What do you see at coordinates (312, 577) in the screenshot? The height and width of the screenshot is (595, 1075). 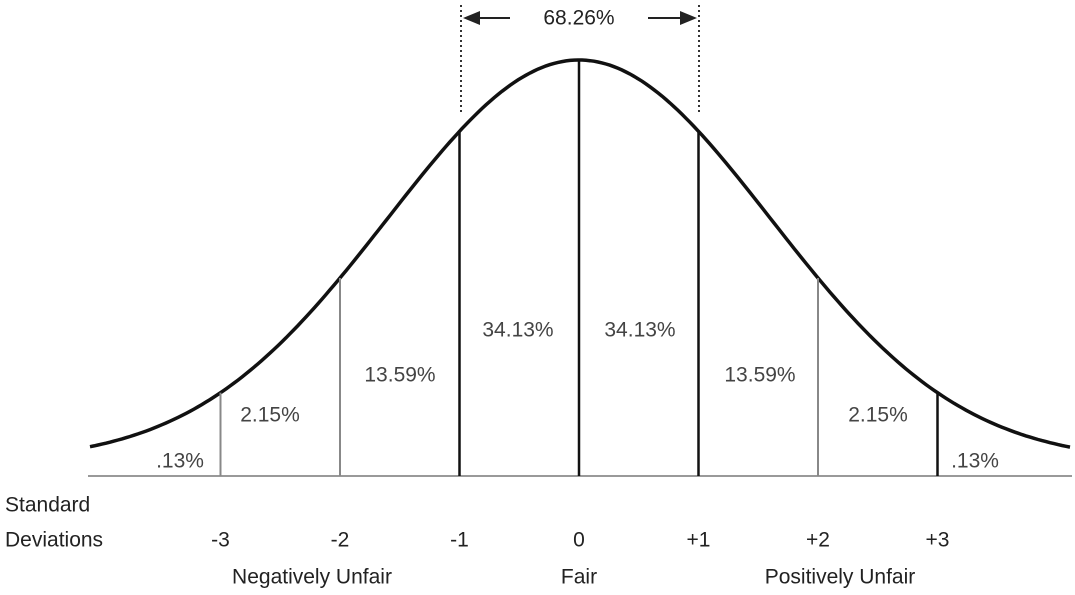 I see `zone-label: Negatively Unfair` at bounding box center [312, 577].